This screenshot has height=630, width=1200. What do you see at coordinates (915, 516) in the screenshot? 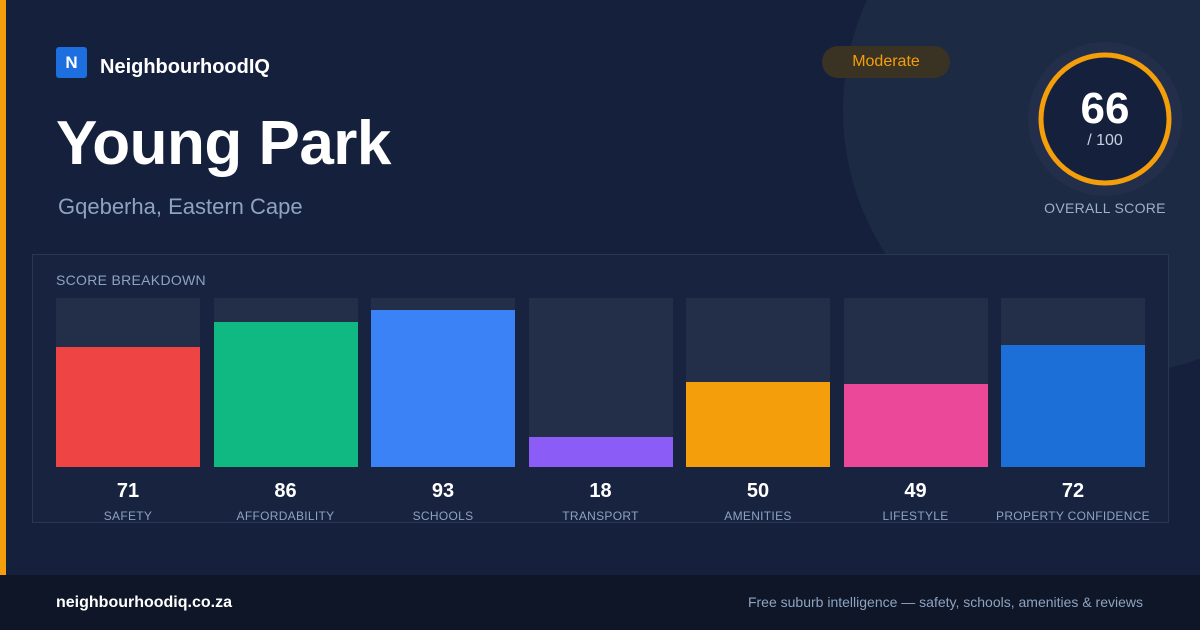
I see `bar-label: LIFESTYLE` at bounding box center [915, 516].